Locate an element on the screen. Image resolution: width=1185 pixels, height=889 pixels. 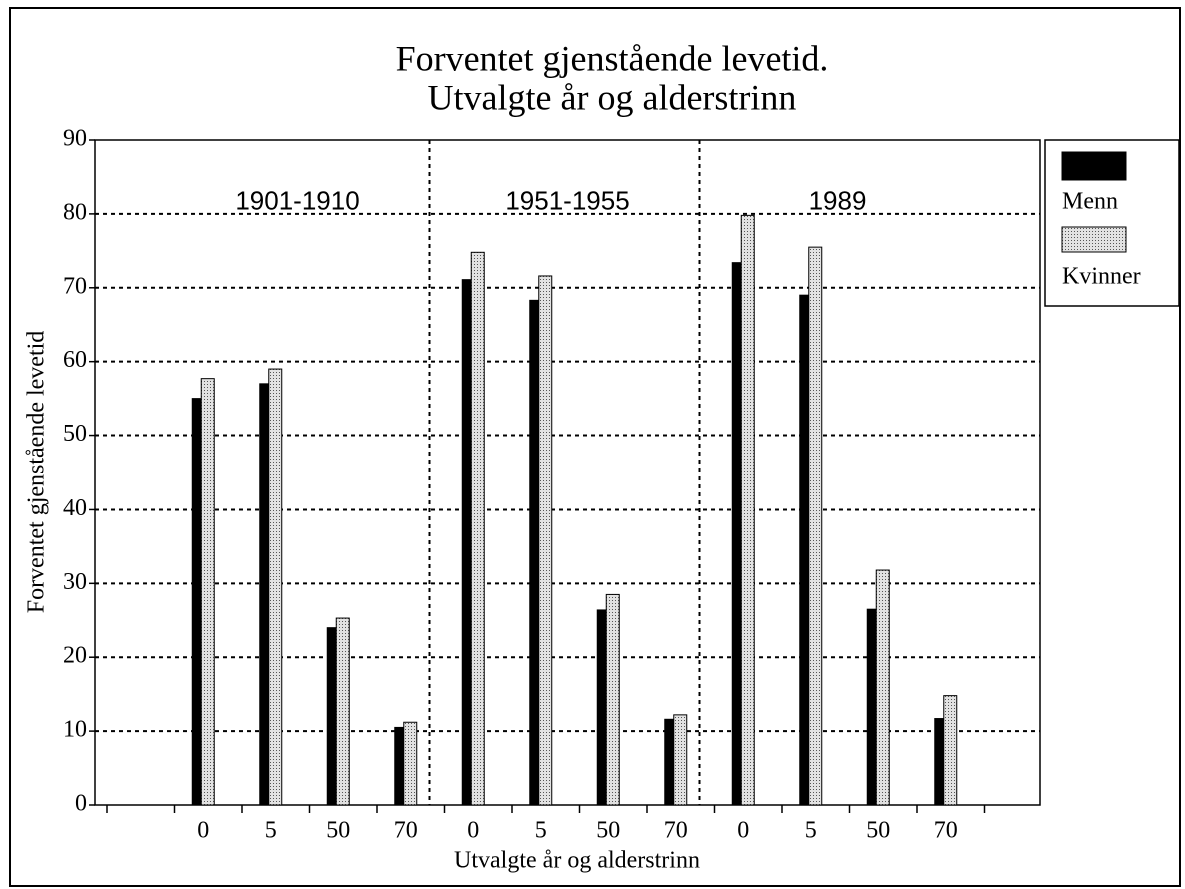
y-tick-label: 80 is located at coordinates (75, 212).